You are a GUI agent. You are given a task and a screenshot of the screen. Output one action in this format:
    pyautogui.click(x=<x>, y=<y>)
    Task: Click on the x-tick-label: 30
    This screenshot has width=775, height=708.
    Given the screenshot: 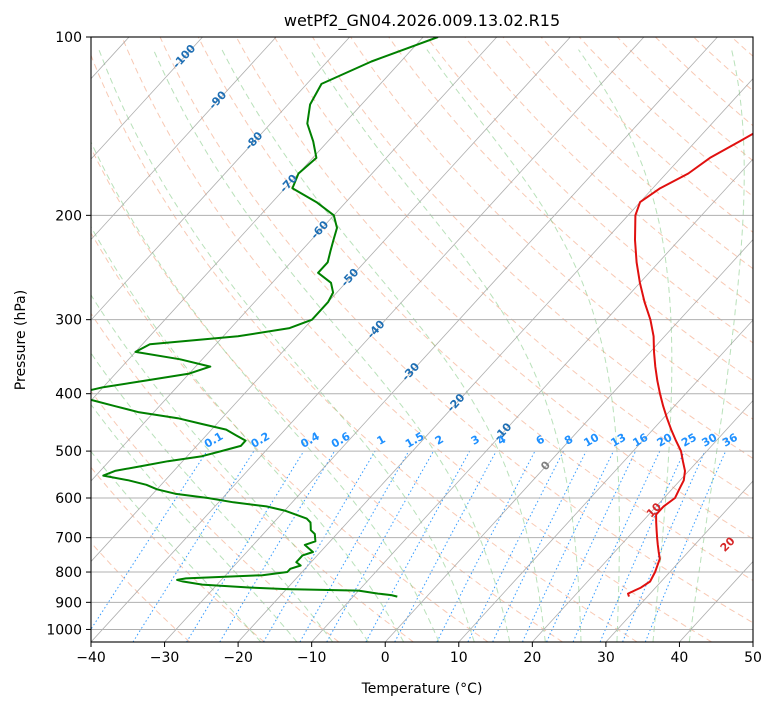 What is the action you would take?
    pyautogui.click(x=606, y=658)
    